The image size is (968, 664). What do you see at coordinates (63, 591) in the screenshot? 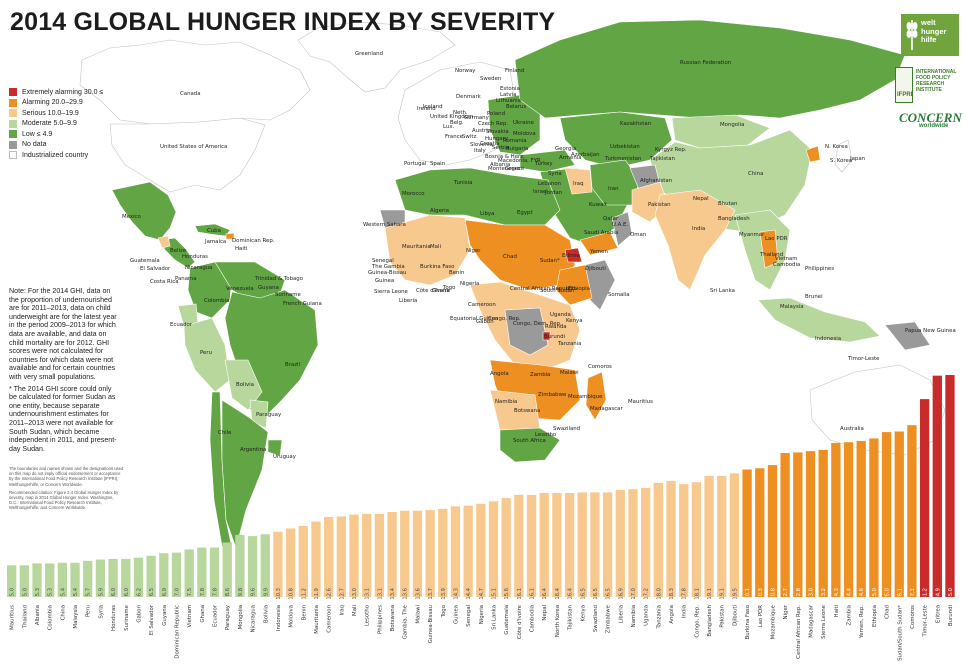
I see `bar-value-label: 5.4` at bounding box center [63, 591].